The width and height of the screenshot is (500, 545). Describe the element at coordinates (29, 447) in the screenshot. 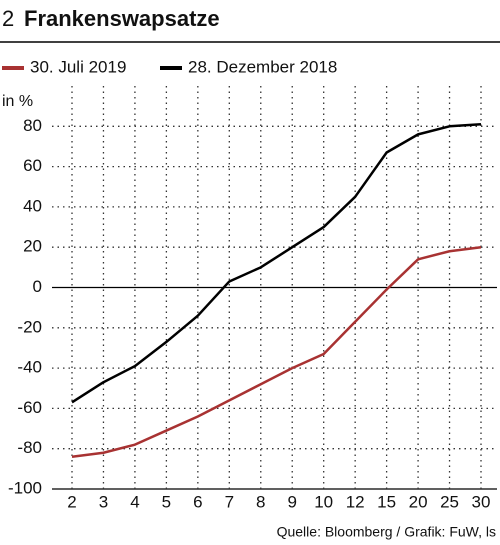

I see `y-tick-label: -80` at that location.